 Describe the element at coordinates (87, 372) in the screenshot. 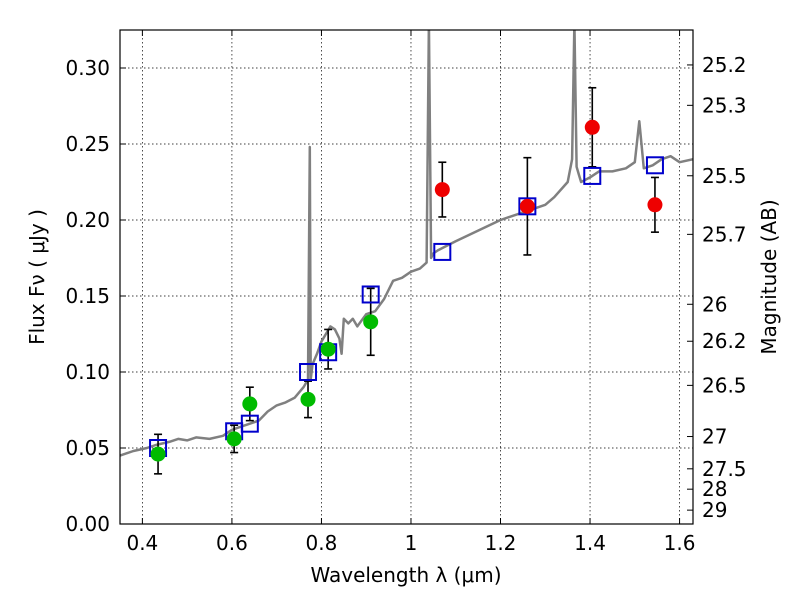

I see `y-tick-label: 0.10` at that location.